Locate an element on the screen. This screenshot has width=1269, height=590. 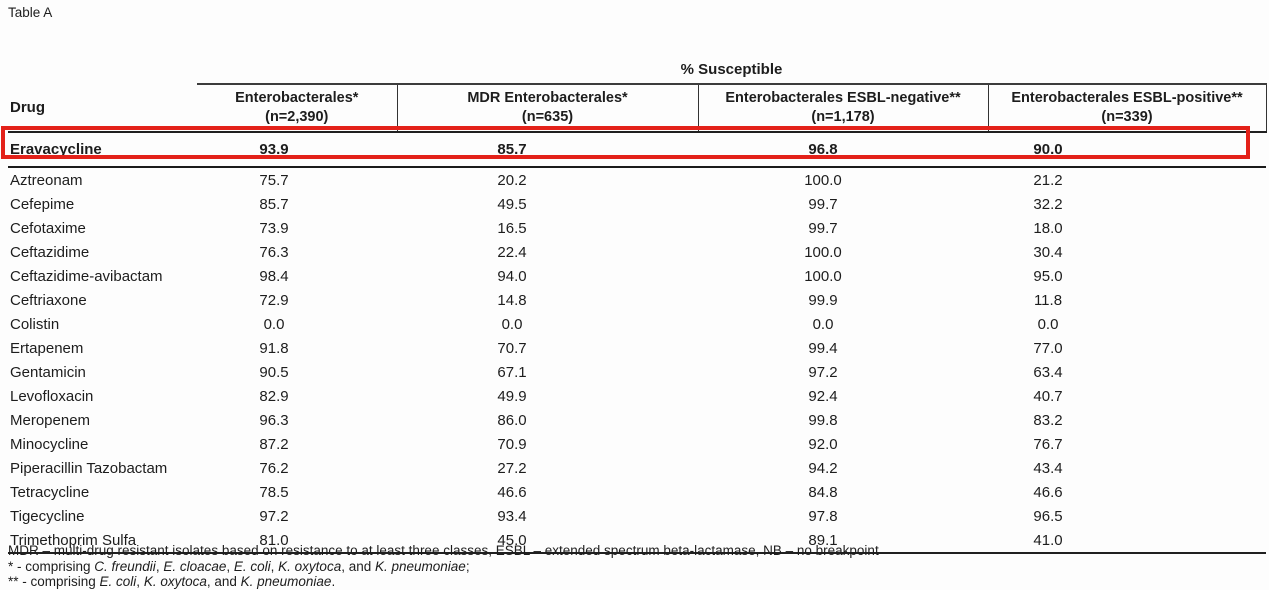
table-row: Meropenem 96.3 86.0 99.8 83.2 is located at coordinates (637, 420).